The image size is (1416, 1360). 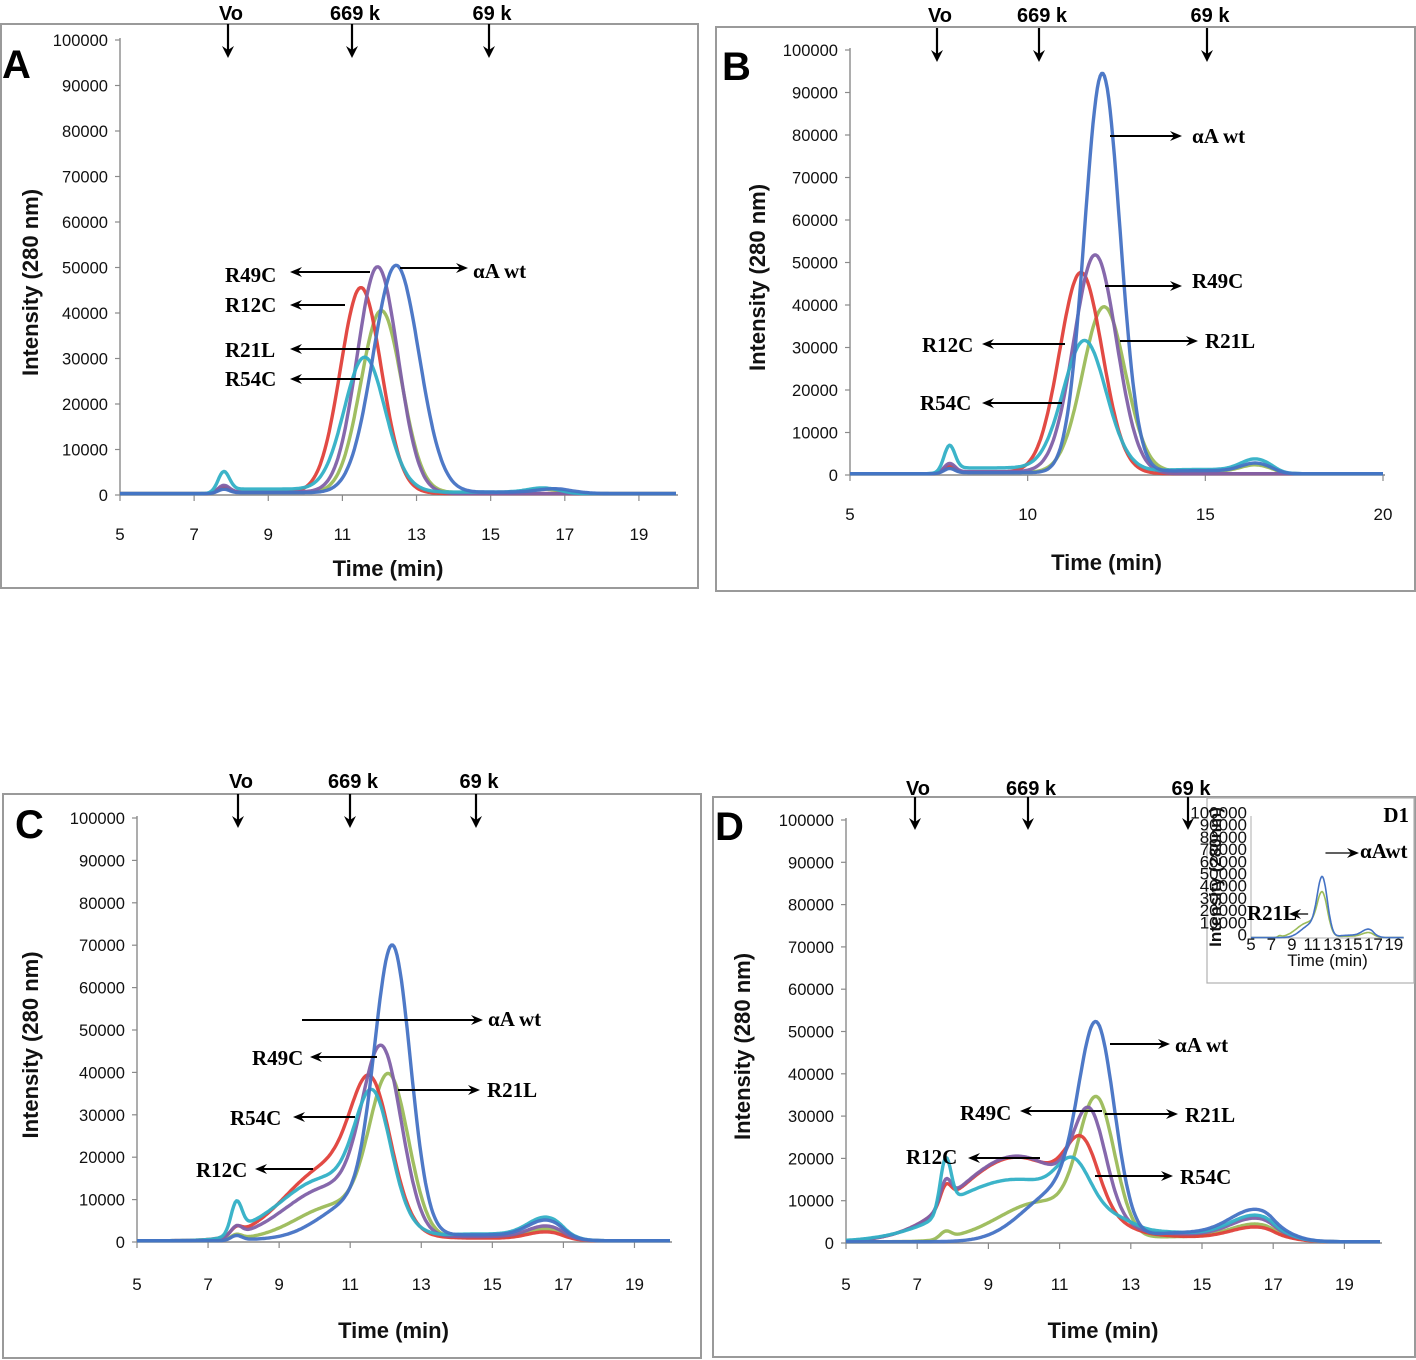 What do you see at coordinates (1373, 944) in the screenshot?
I see `inset-x-tick-label: 17` at bounding box center [1373, 944].